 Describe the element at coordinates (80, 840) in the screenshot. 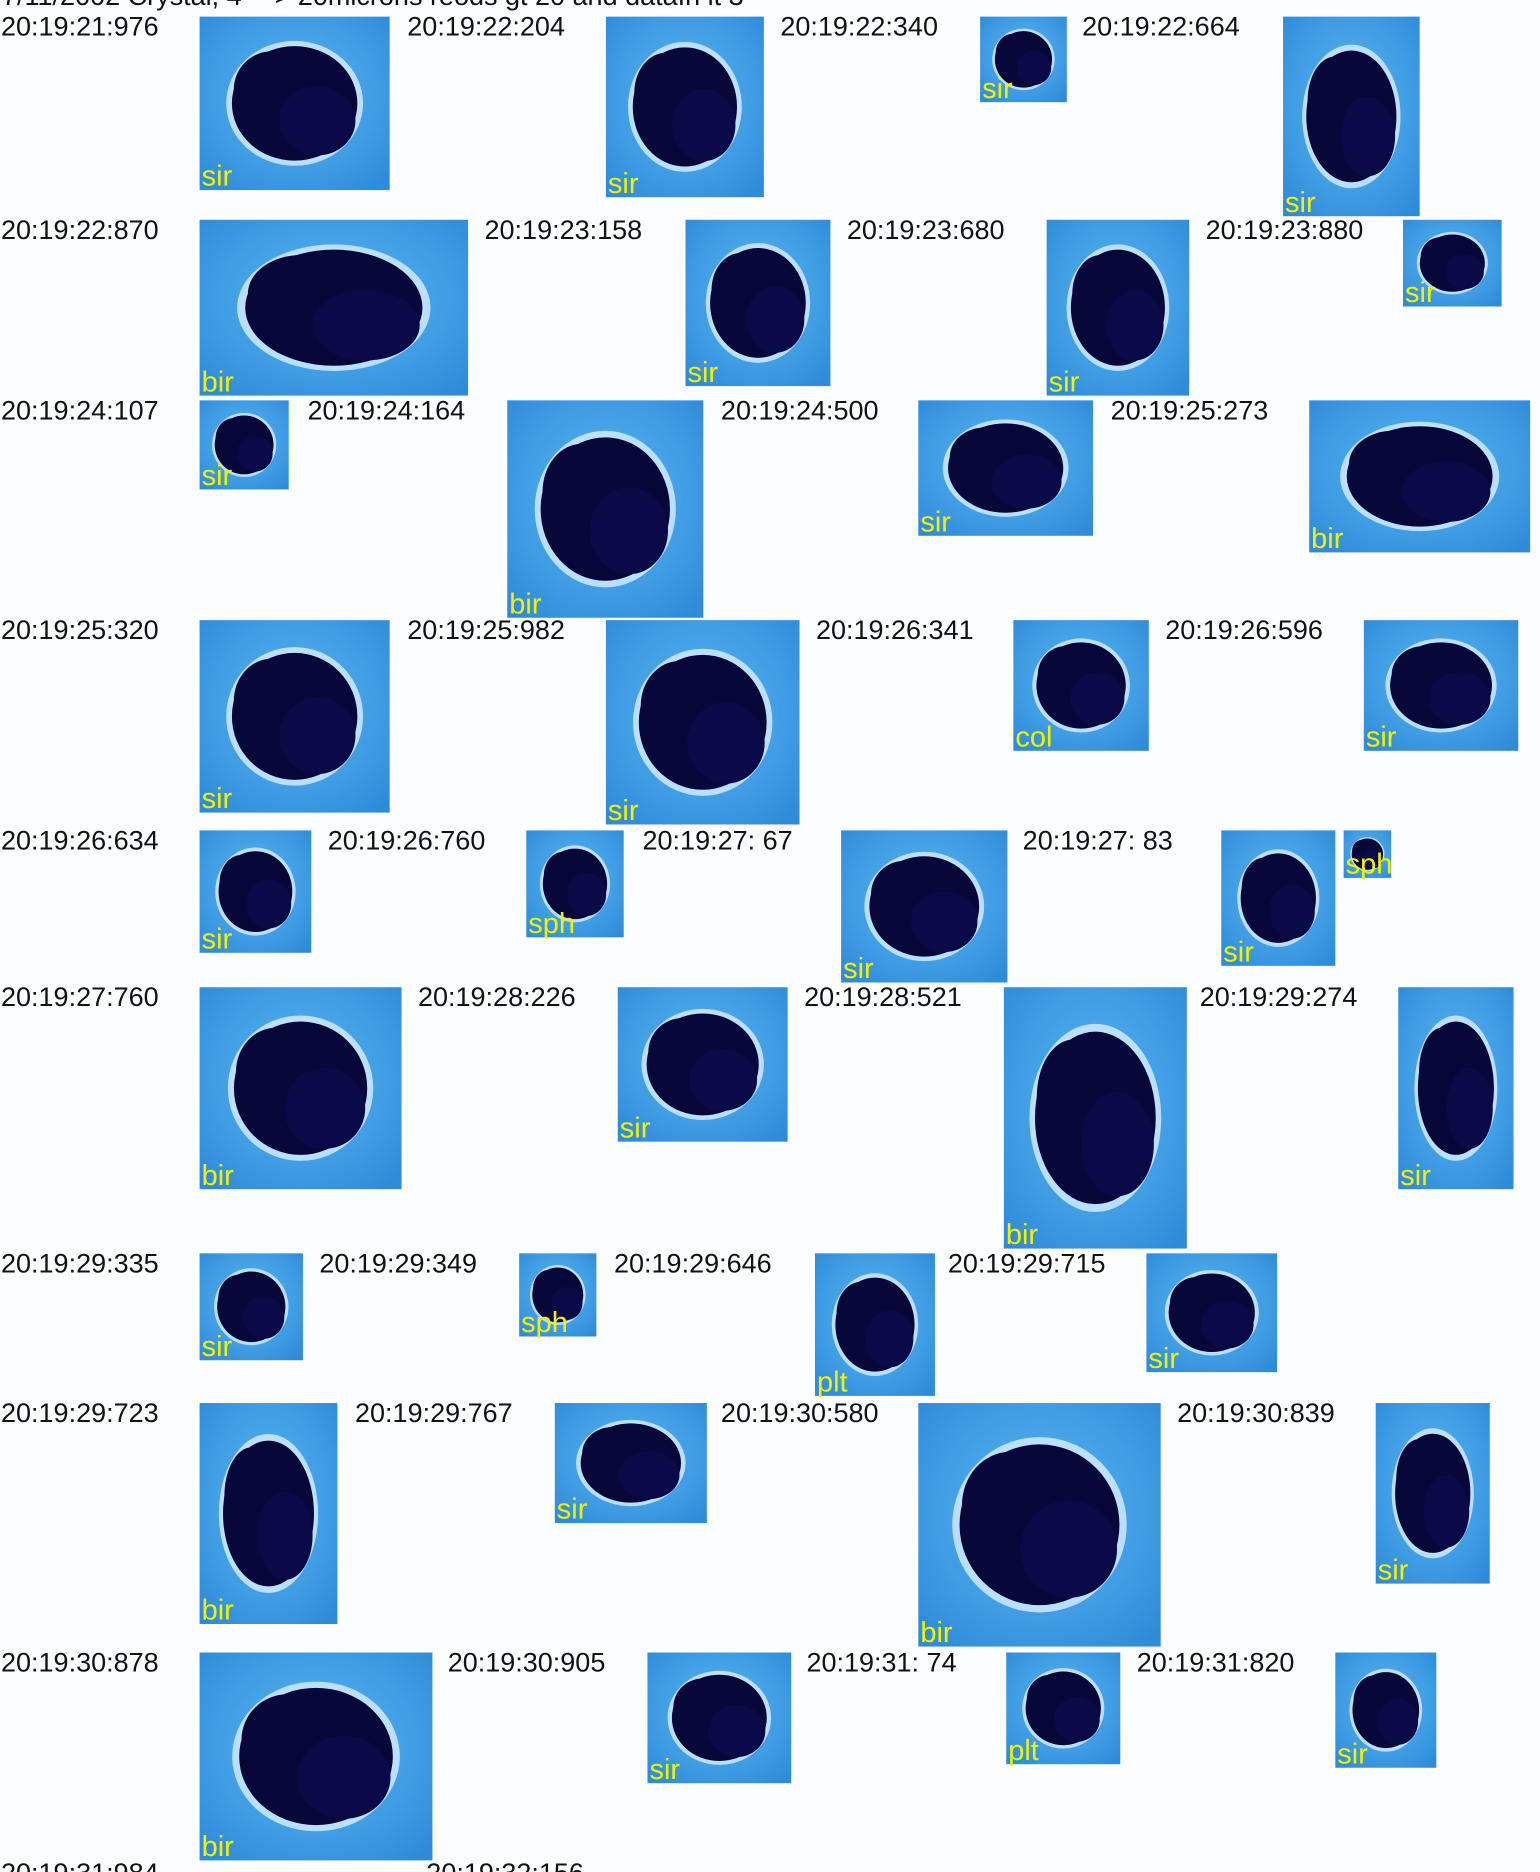

I see `timestamp: 20:19:26:634` at that location.